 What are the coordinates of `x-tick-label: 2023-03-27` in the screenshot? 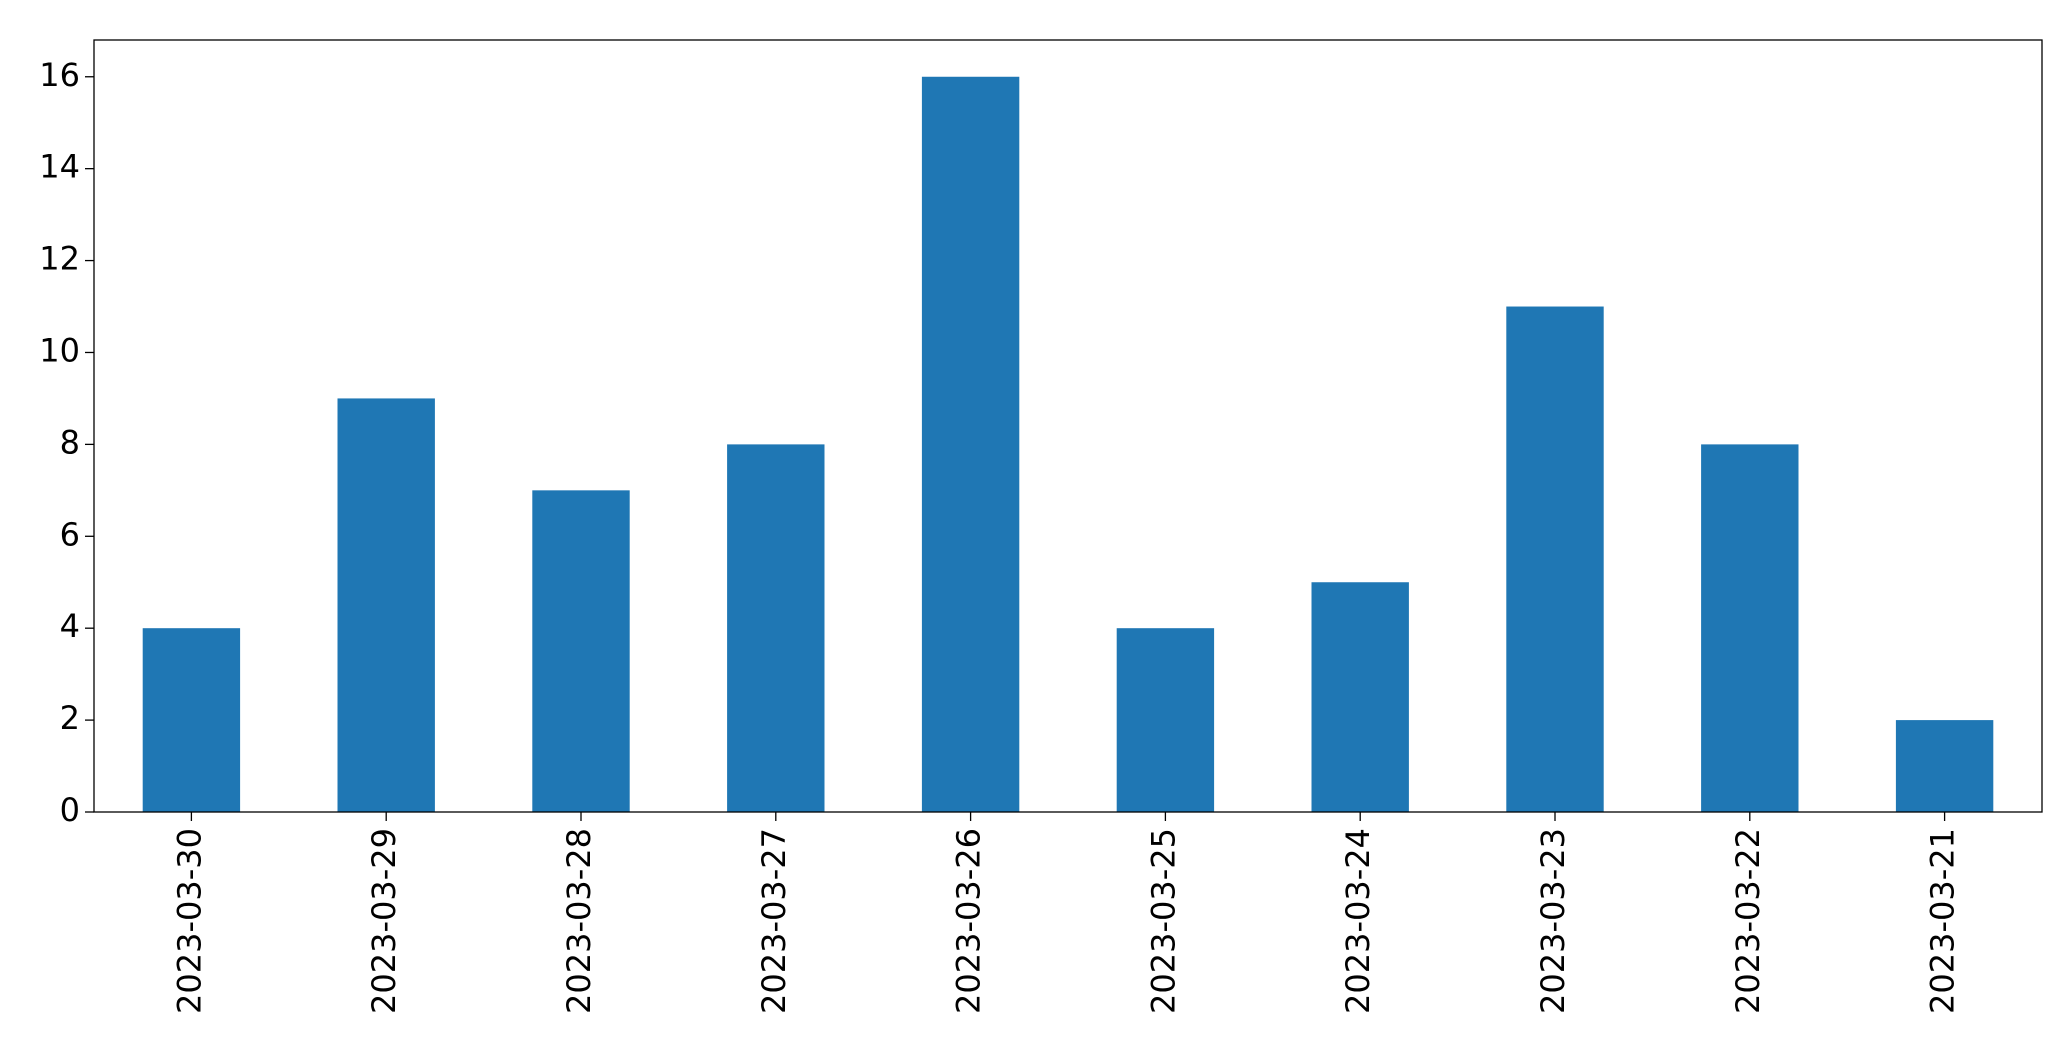 It's located at (774, 921).